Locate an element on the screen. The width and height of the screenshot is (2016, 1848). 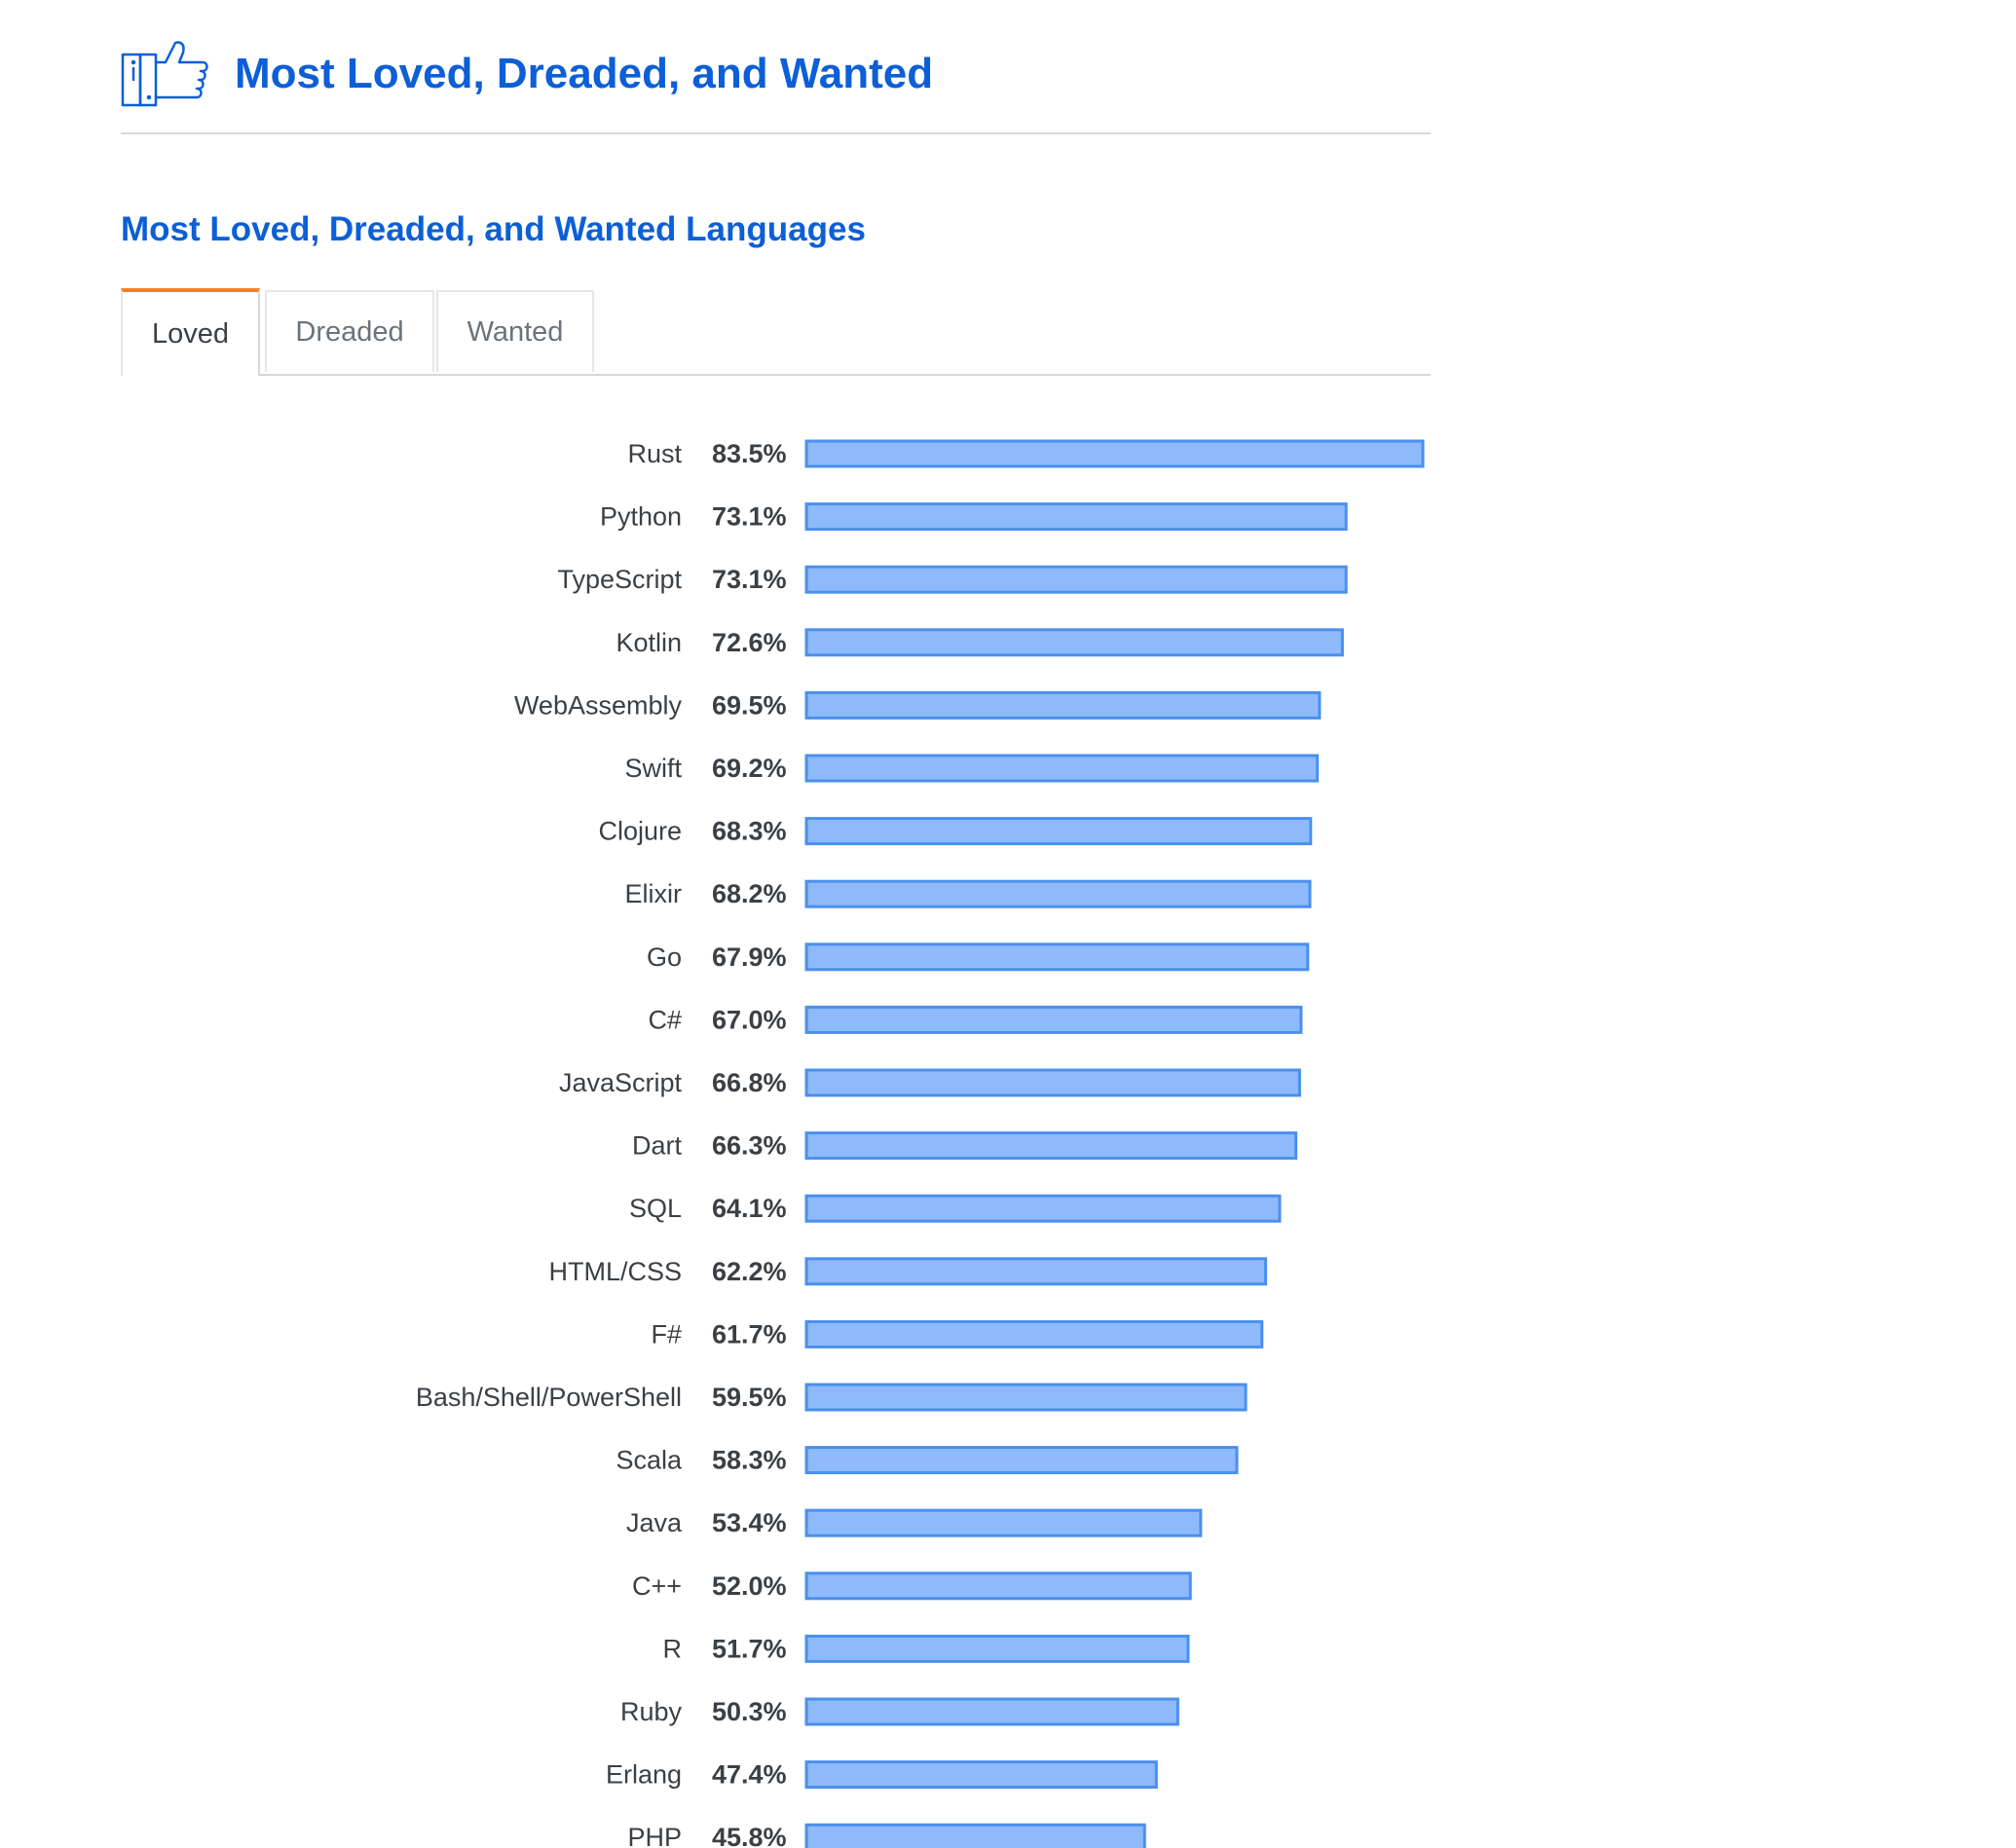
value-label: 67.0% is located at coordinates (749, 1019).